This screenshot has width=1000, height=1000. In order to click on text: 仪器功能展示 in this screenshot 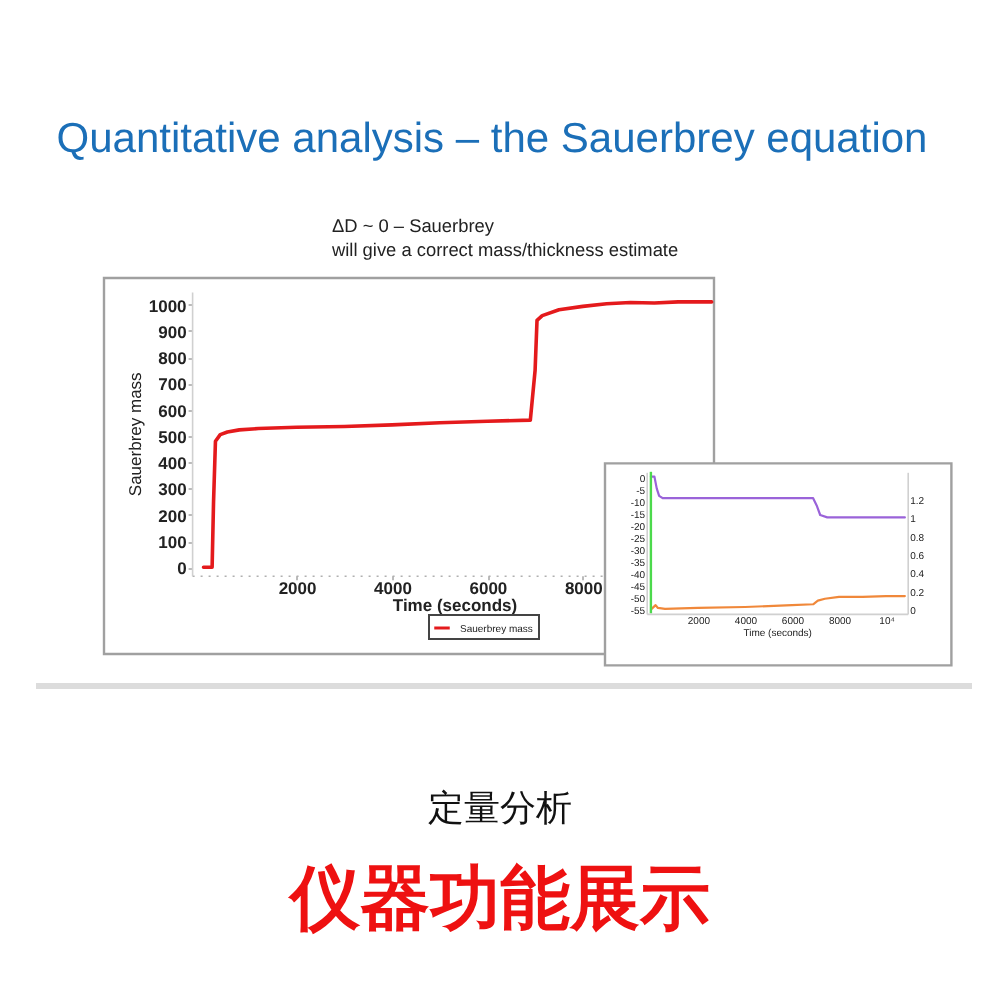, I will do `click(498, 899)`.